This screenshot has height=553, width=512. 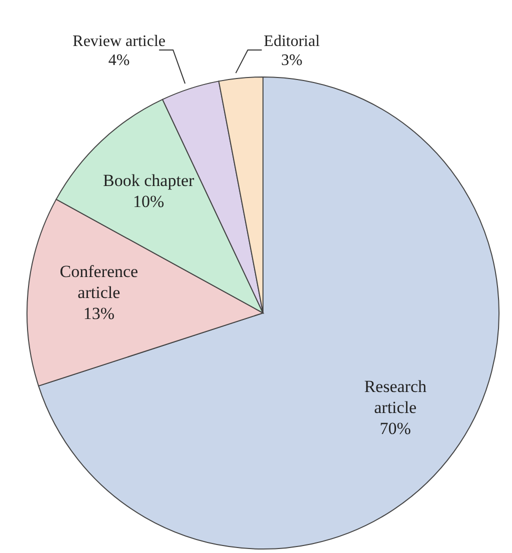 What do you see at coordinates (396, 396) in the screenshot?
I see `slice-label: Research article` at bounding box center [396, 396].